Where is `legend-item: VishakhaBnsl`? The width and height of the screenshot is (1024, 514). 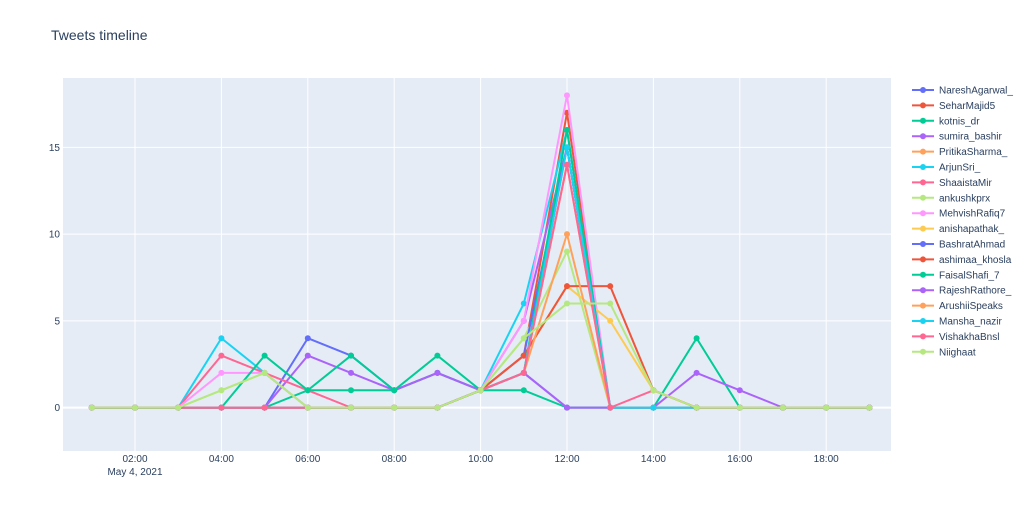
legend-item: VishakhaBnsl is located at coordinates (955, 337).